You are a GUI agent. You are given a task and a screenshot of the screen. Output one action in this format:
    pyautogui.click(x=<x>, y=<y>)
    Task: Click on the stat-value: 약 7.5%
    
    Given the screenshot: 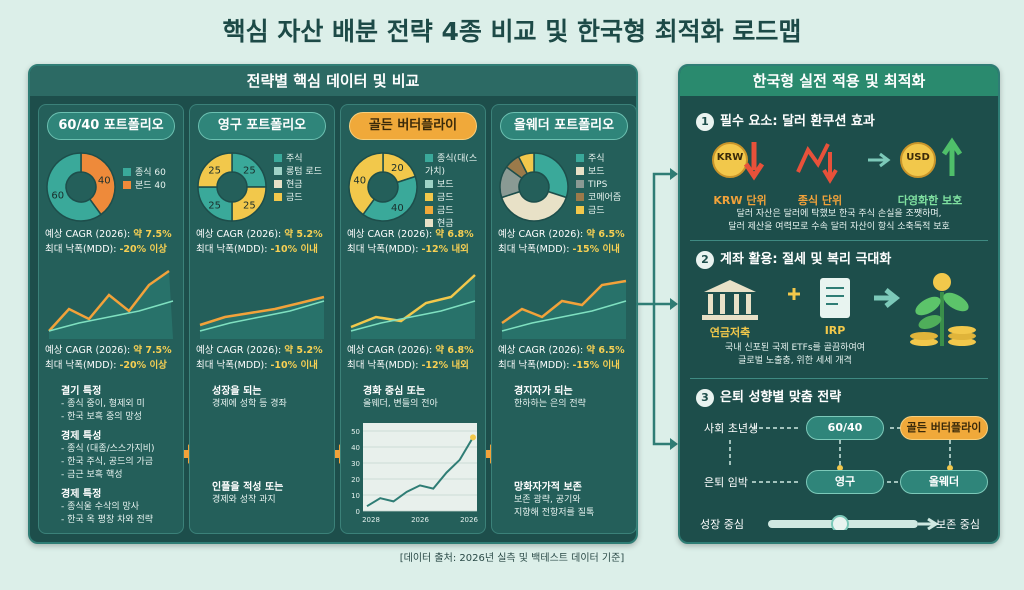 What is the action you would take?
    pyautogui.click(x=152, y=350)
    